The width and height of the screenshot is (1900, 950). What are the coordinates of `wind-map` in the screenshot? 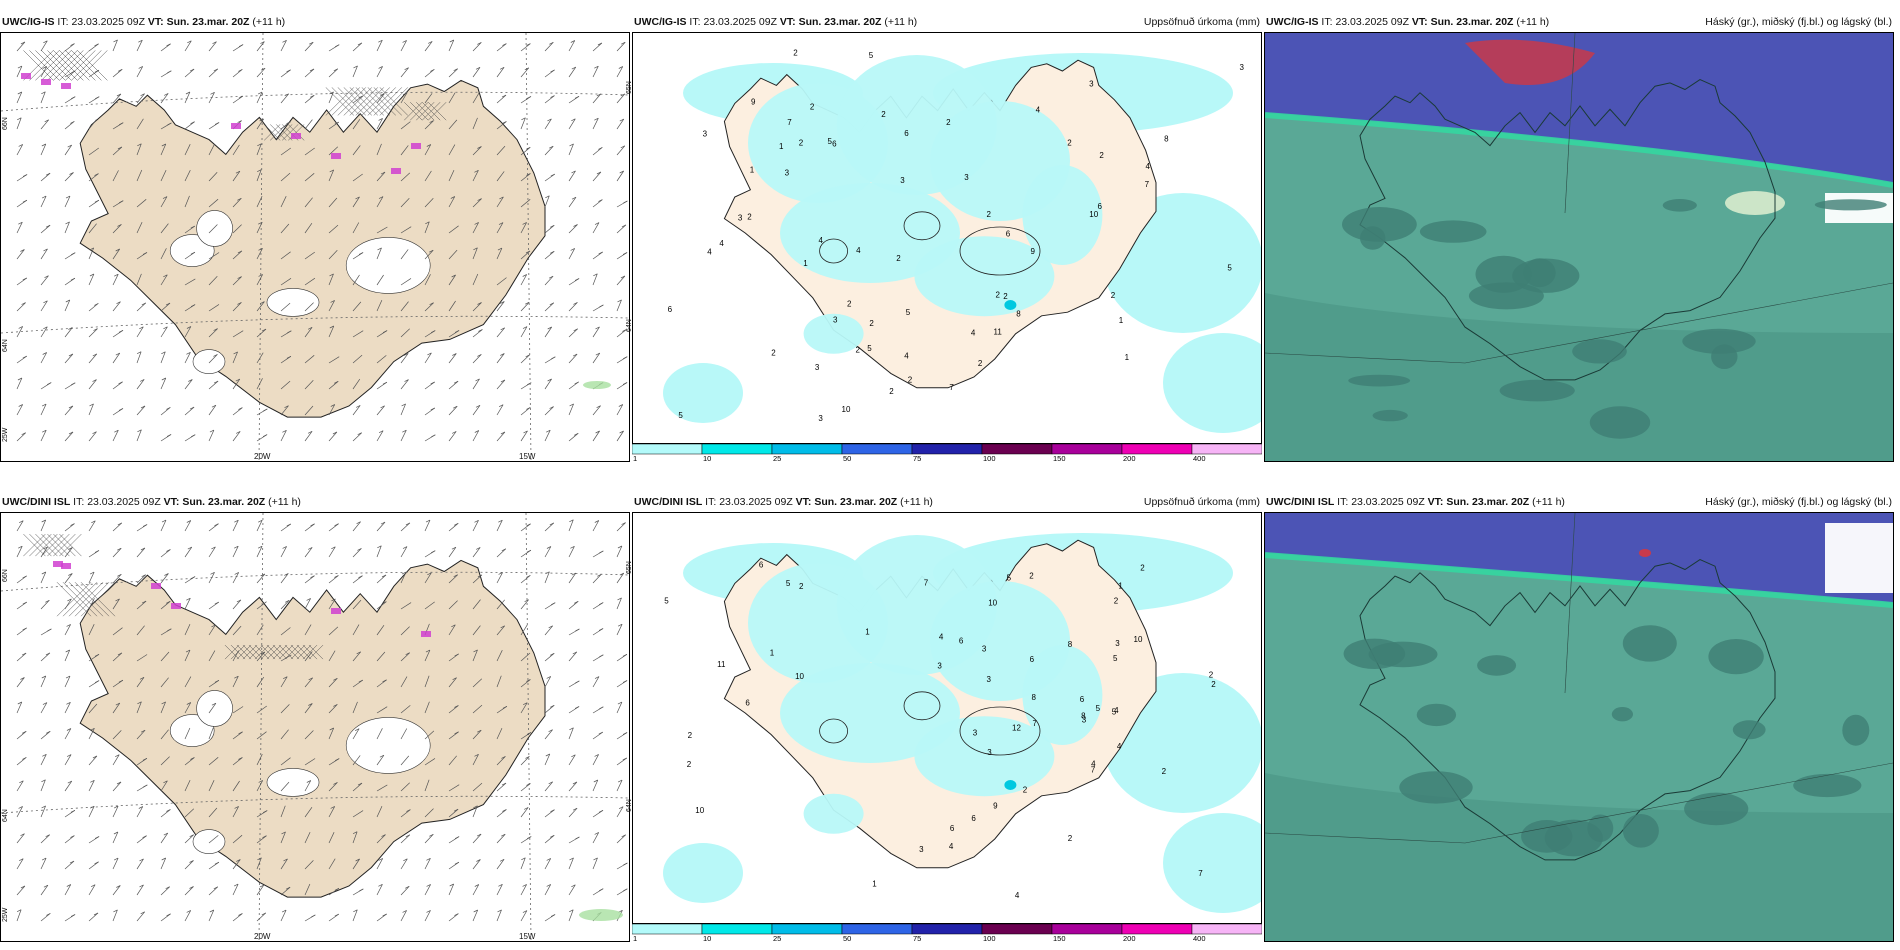 It's located at (315, 247).